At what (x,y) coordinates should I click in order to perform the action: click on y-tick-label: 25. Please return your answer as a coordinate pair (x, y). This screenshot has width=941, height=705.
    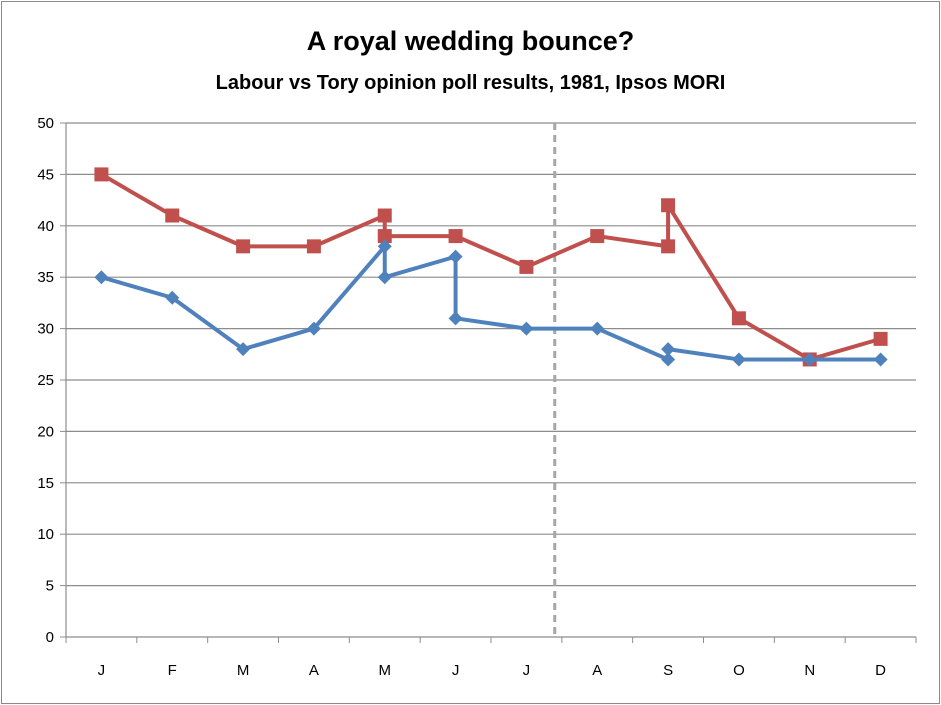
    Looking at the image, I should click on (45, 380).